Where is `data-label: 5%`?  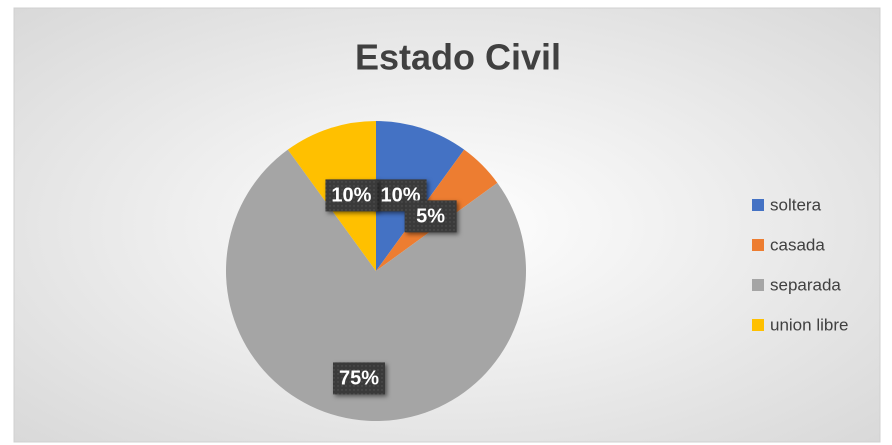 data-label: 5% is located at coordinates (430, 217).